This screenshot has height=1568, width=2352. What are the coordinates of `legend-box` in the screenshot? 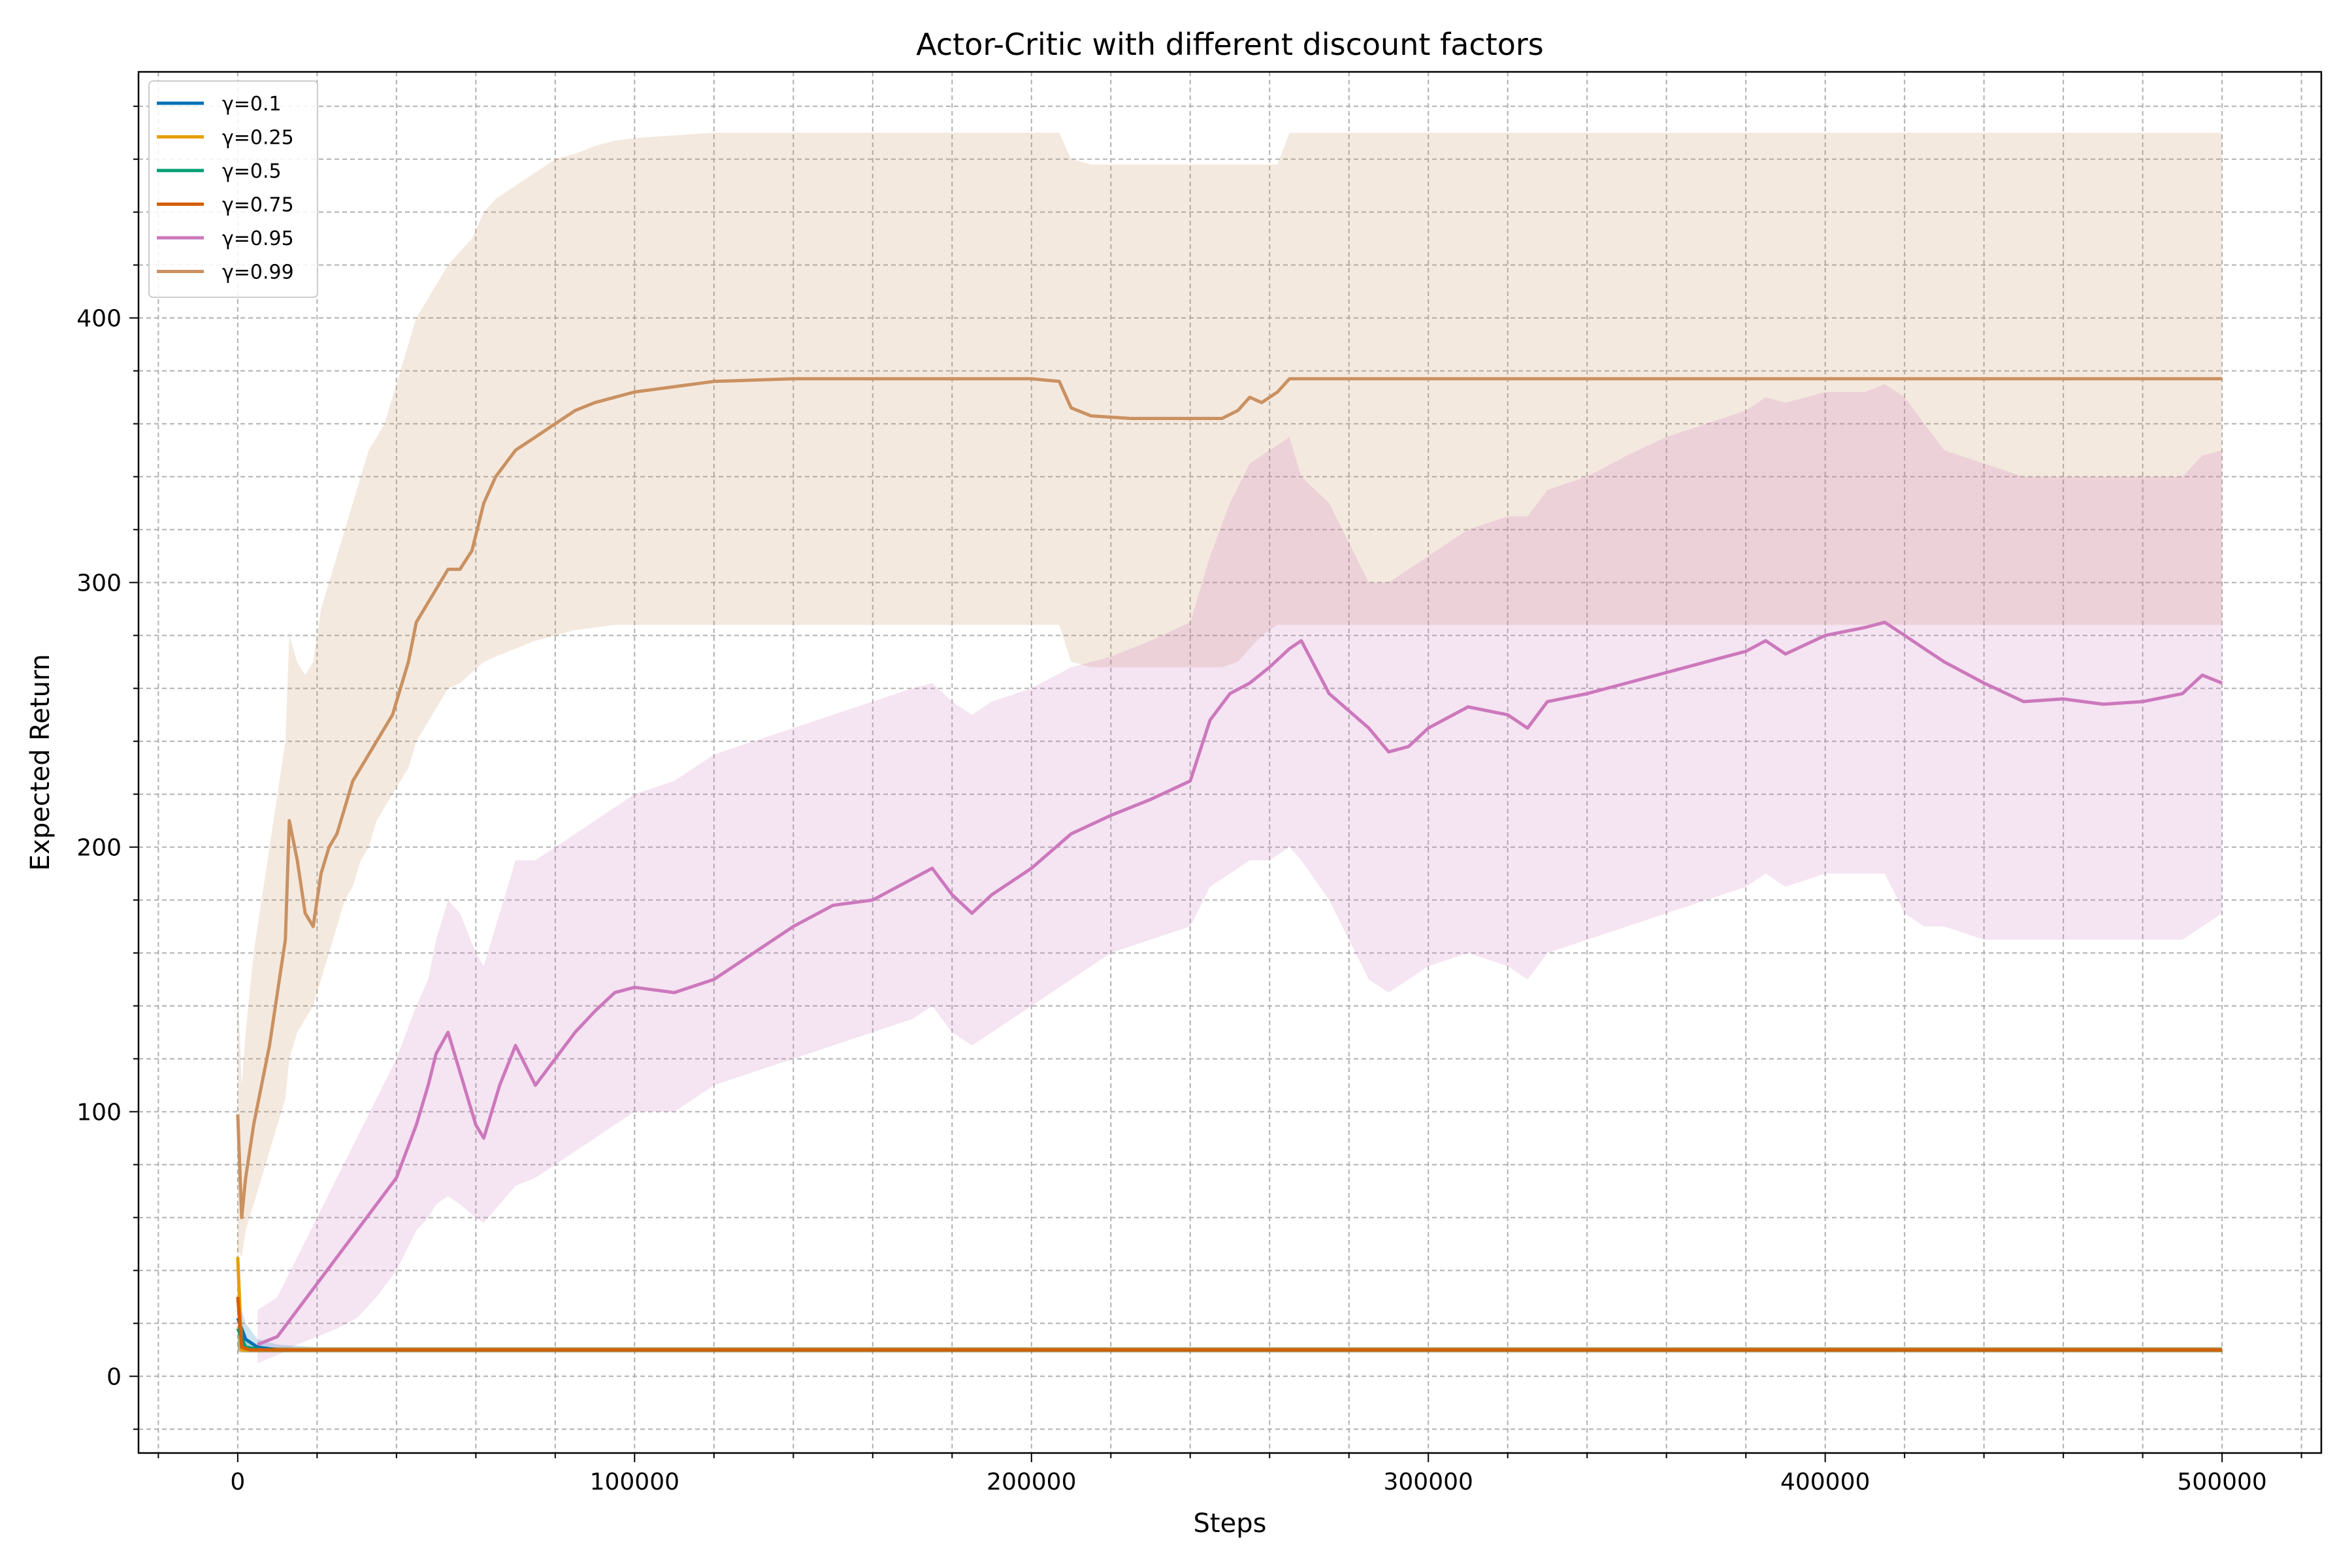 It's located at (233, 189).